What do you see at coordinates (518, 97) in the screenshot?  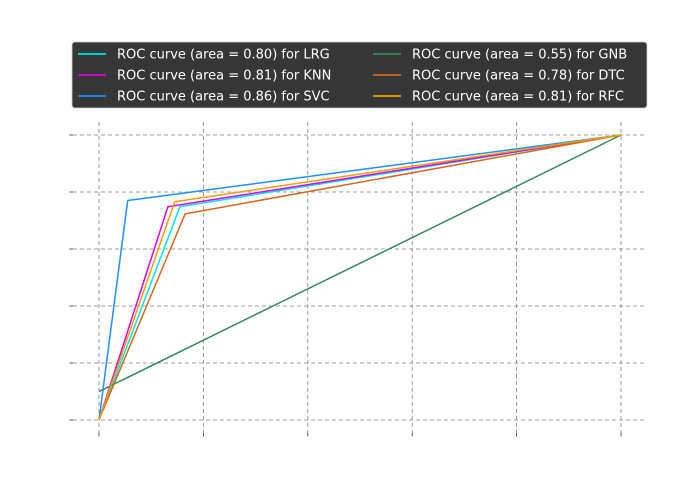 I see `legend-label-5: ROC curve (area = 0.81) for RFC` at bounding box center [518, 97].